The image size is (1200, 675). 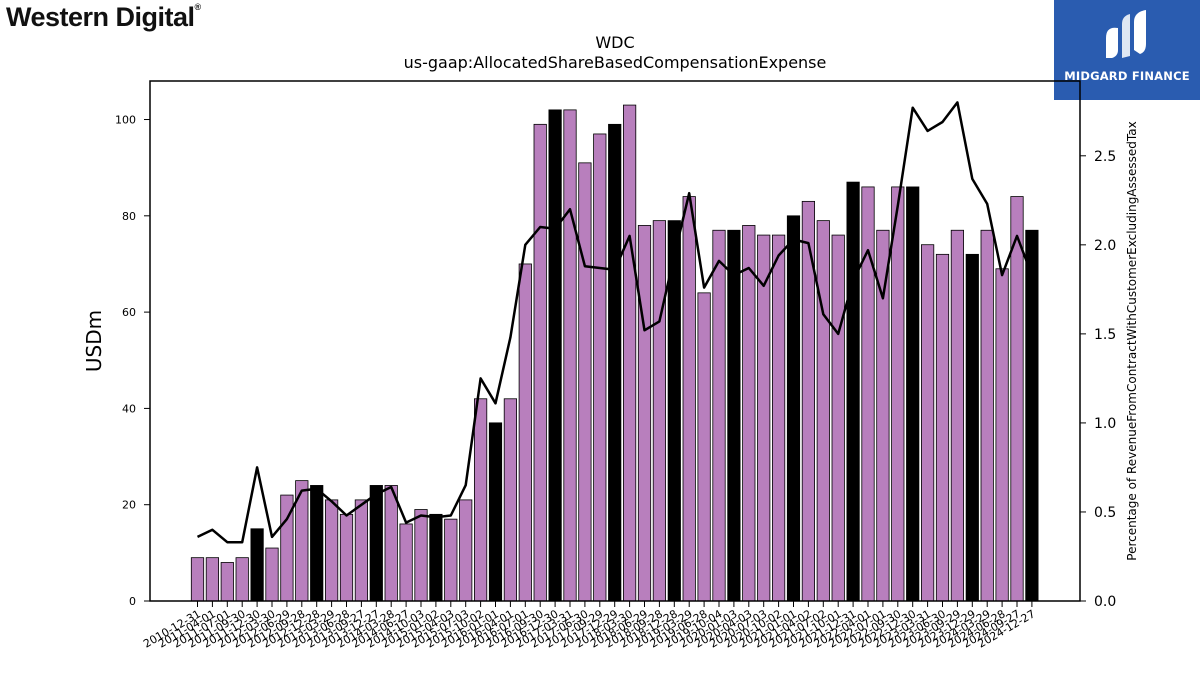 What do you see at coordinates (1127, 76) in the screenshot?
I see `brand-name: MIDGARD FINANCE` at bounding box center [1127, 76].